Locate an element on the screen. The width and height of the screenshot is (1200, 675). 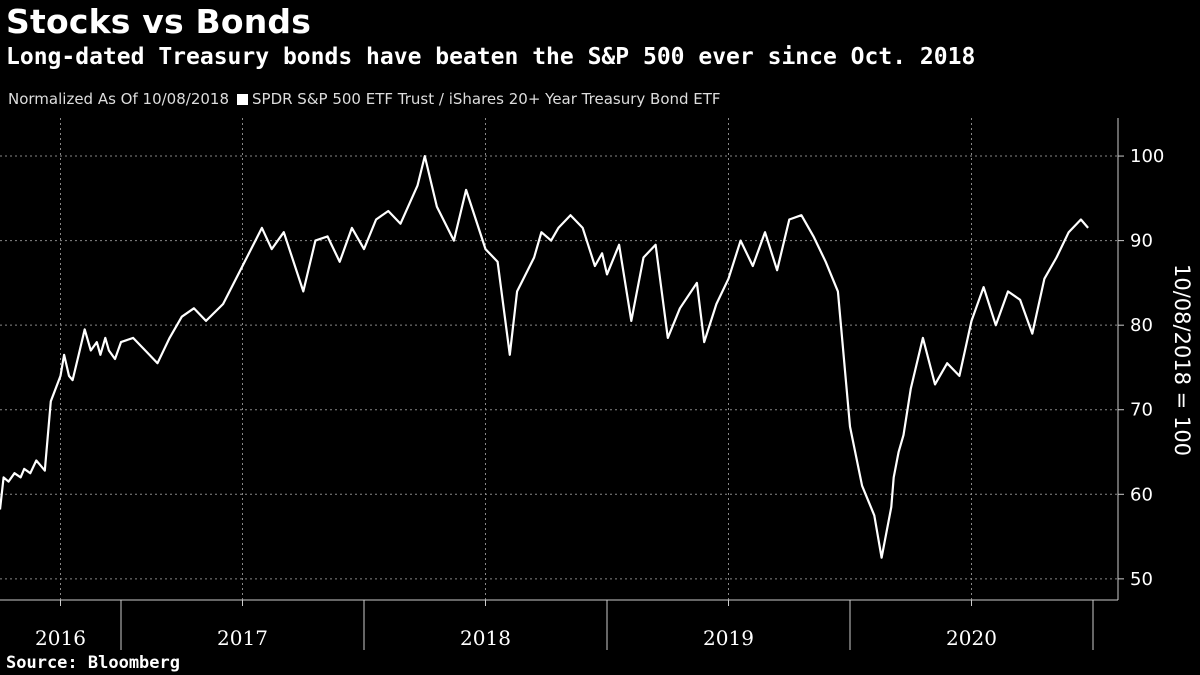
y-axis-title: 10/08/2018 = 100 is located at coordinates (1182, 360).